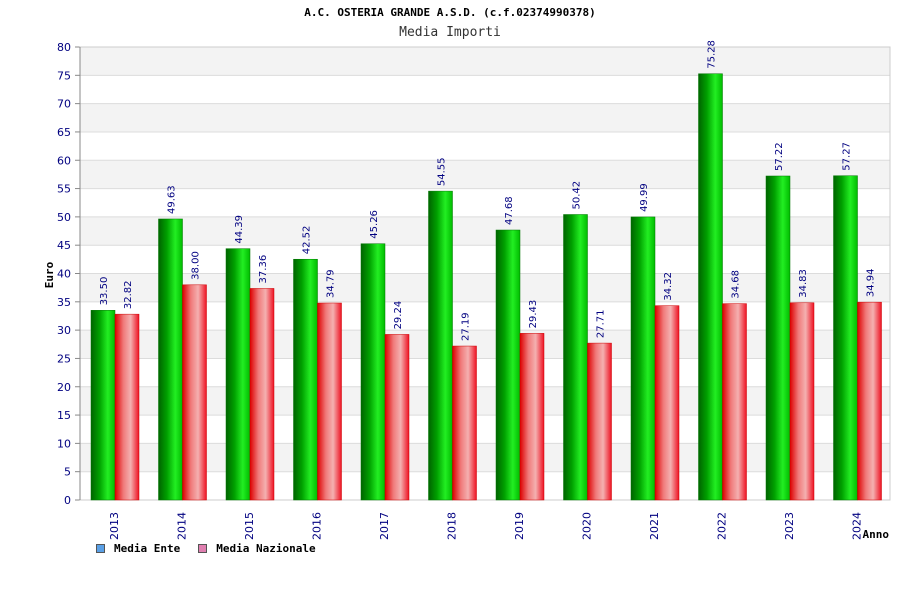  I want to click on y-tick-label: 45, so click(64, 245).